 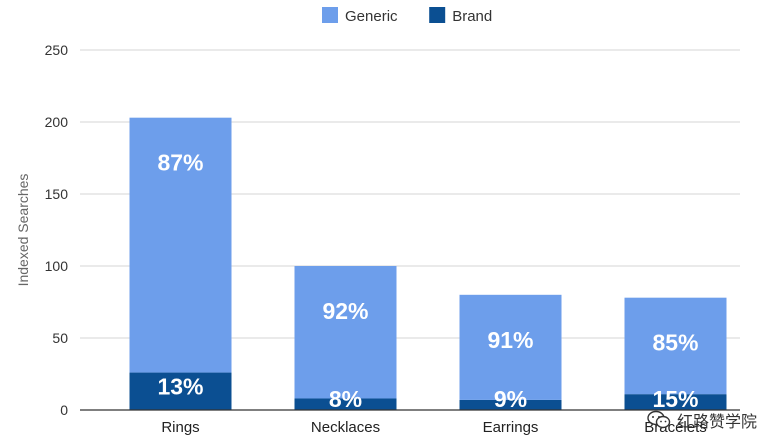 I want to click on data-label-generic-bracelets: 85%, so click(x=675, y=343).